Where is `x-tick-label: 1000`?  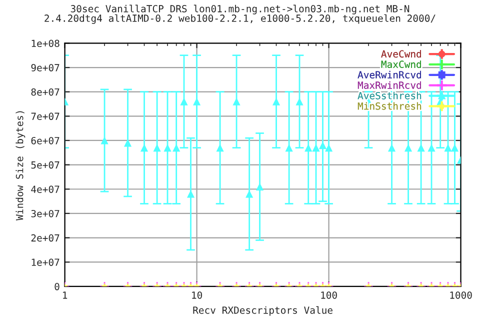 x-tick-label: 1000 is located at coordinates (461, 295).